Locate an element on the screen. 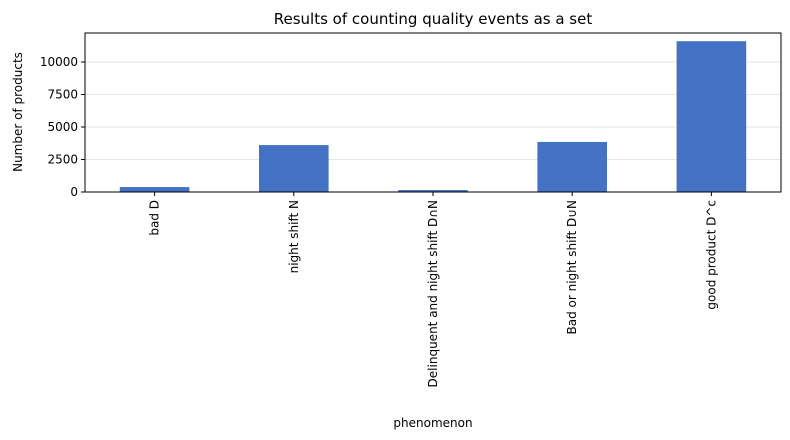 The height and width of the screenshot is (440, 790). y-tick-label: 7500 is located at coordinates (62, 94).